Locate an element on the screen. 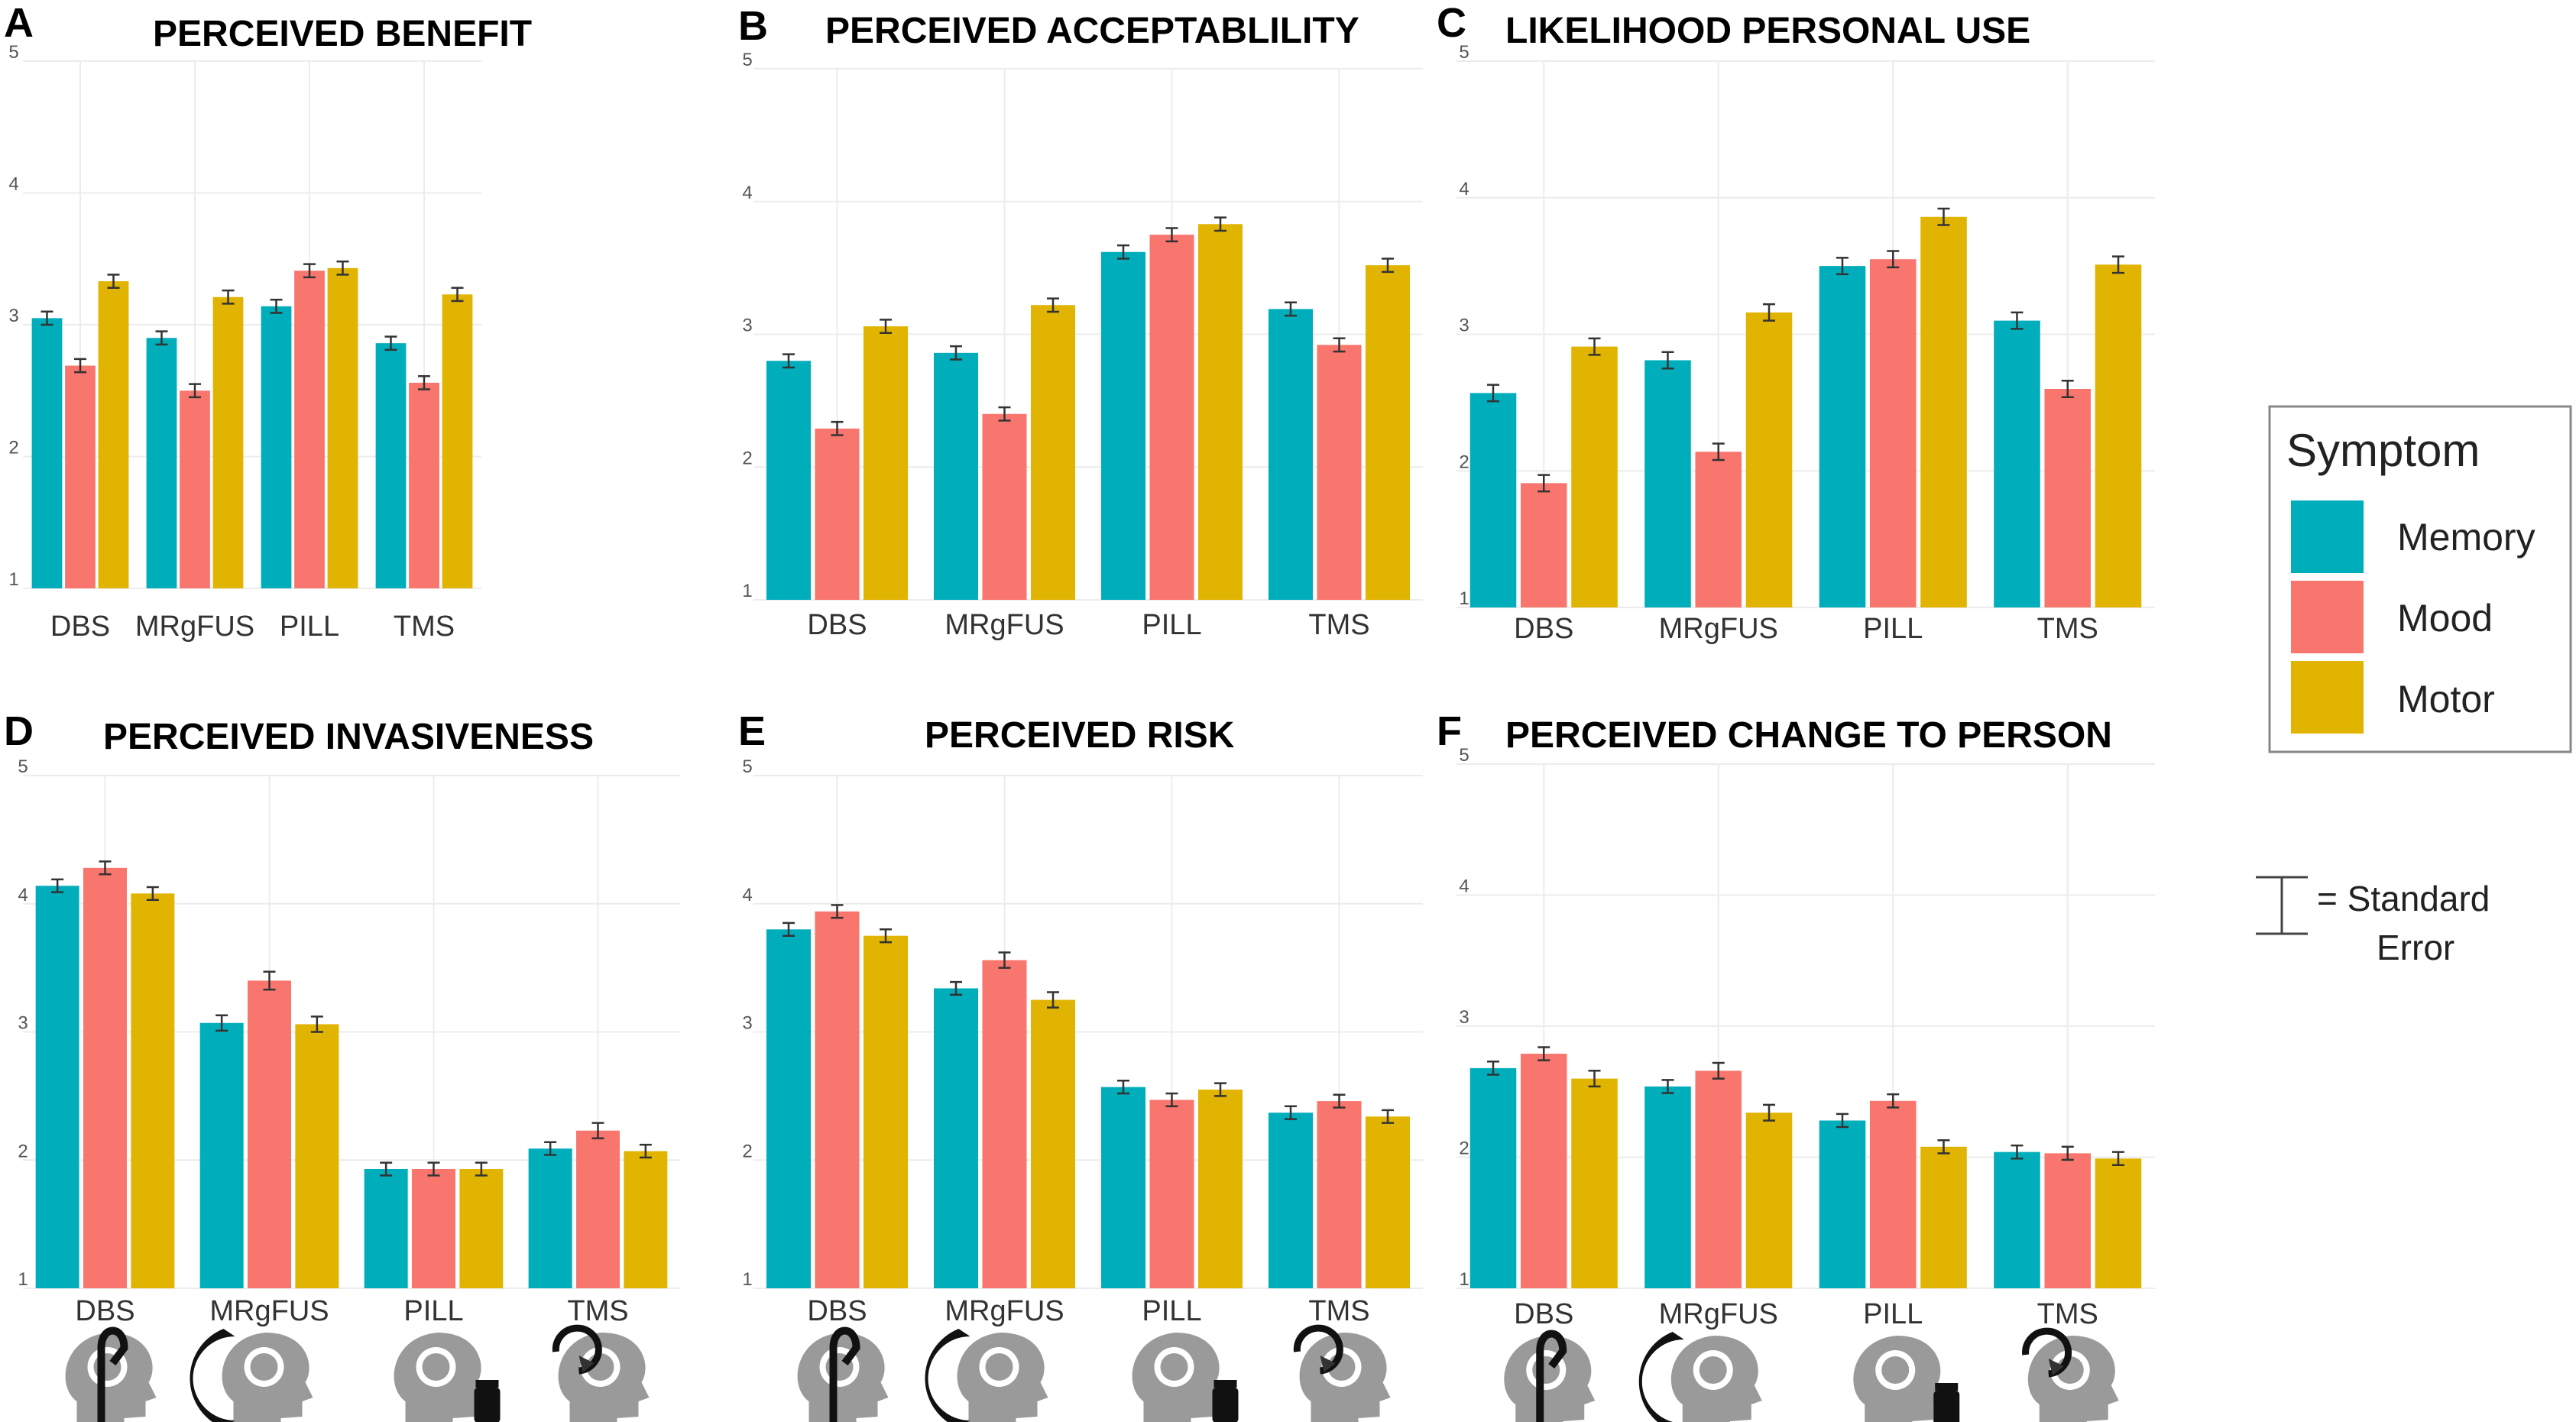  bar-mood-tms is located at coordinates (424, 485).